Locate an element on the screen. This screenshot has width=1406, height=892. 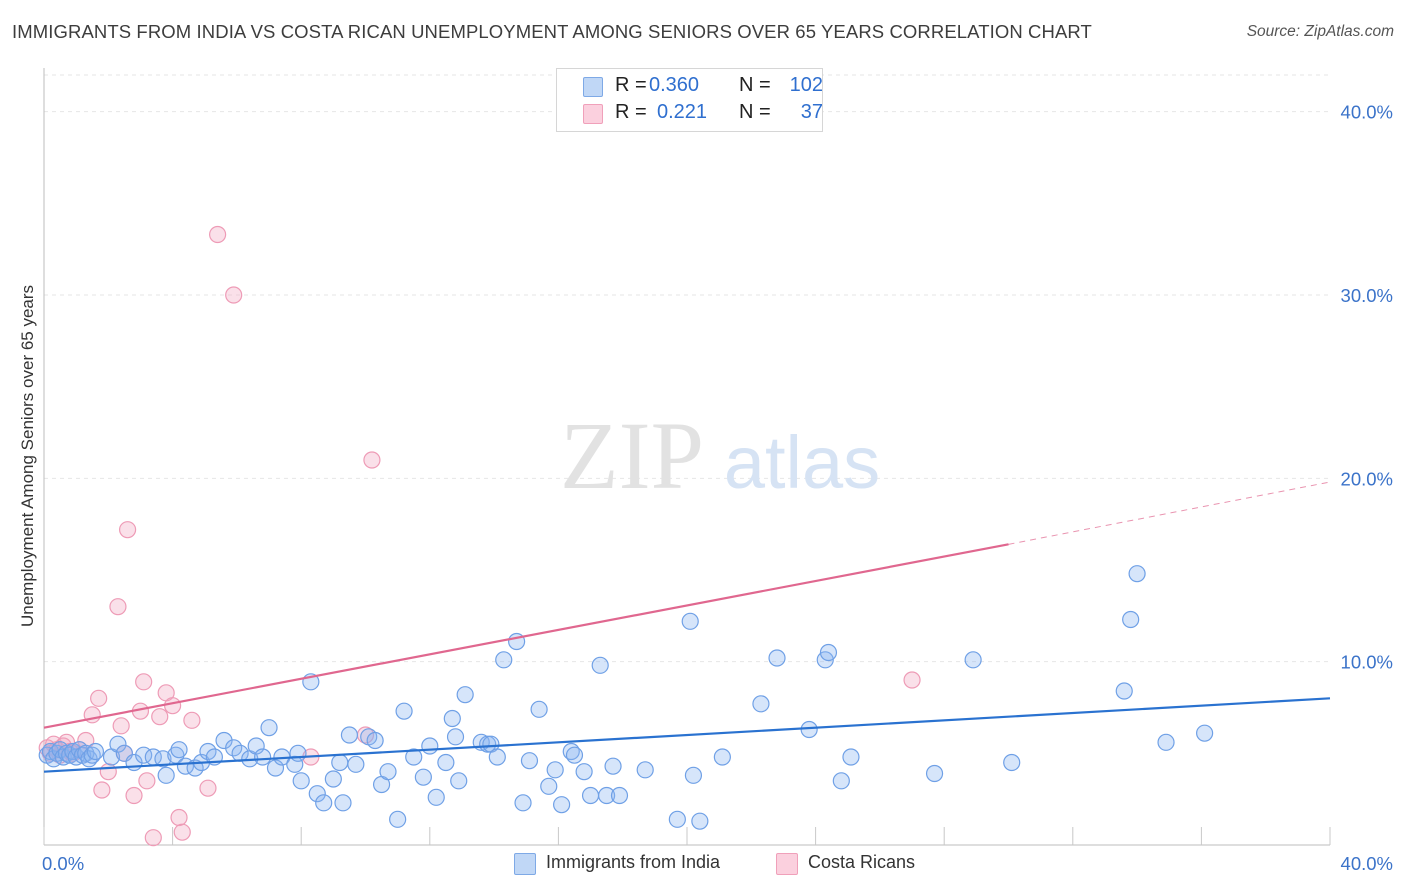
y-tick-label: 10.0% is located at coordinates (1367, 662).